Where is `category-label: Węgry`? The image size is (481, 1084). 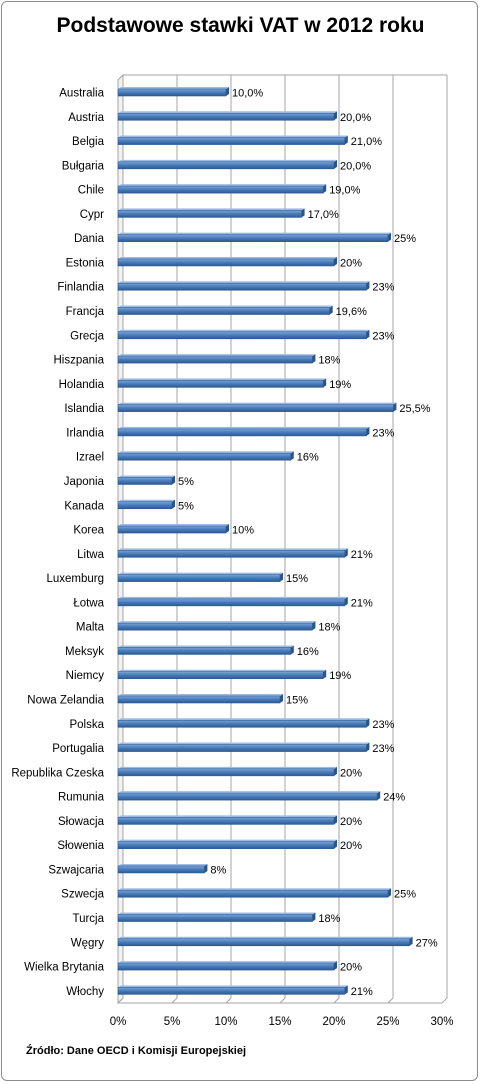
category-label: Węgry is located at coordinates (87, 943).